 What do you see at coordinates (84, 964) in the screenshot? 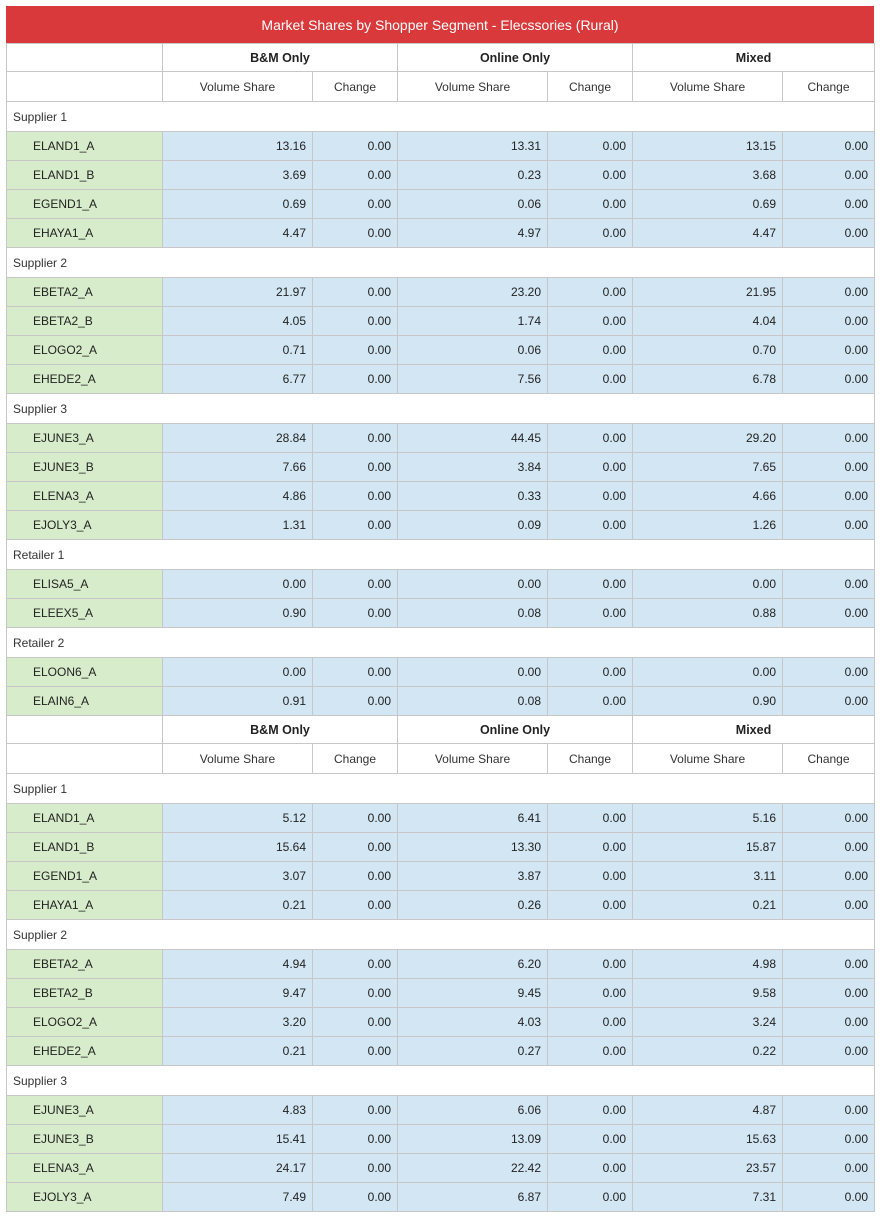
I see `brand-cell: EBETA2_A` at bounding box center [84, 964].